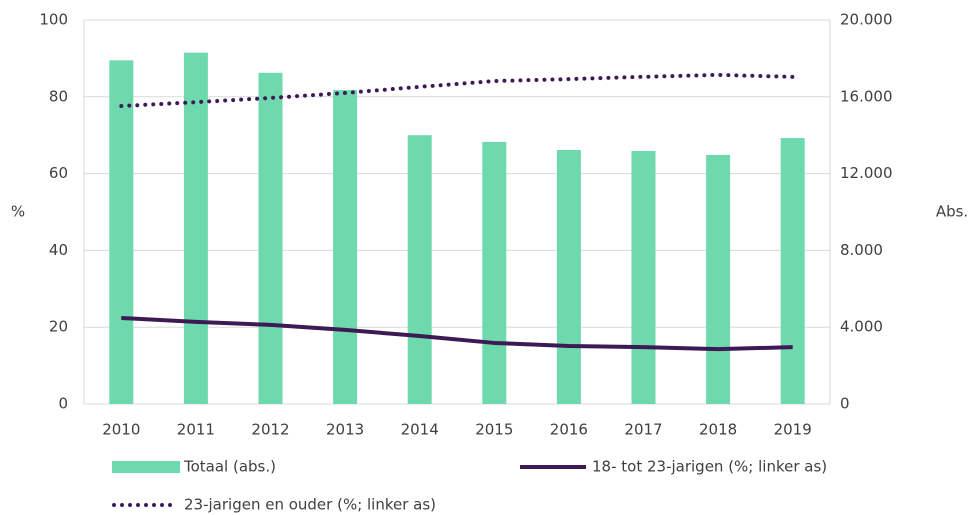  I want to click on y2ticks-label: 4.000, so click(861, 327).